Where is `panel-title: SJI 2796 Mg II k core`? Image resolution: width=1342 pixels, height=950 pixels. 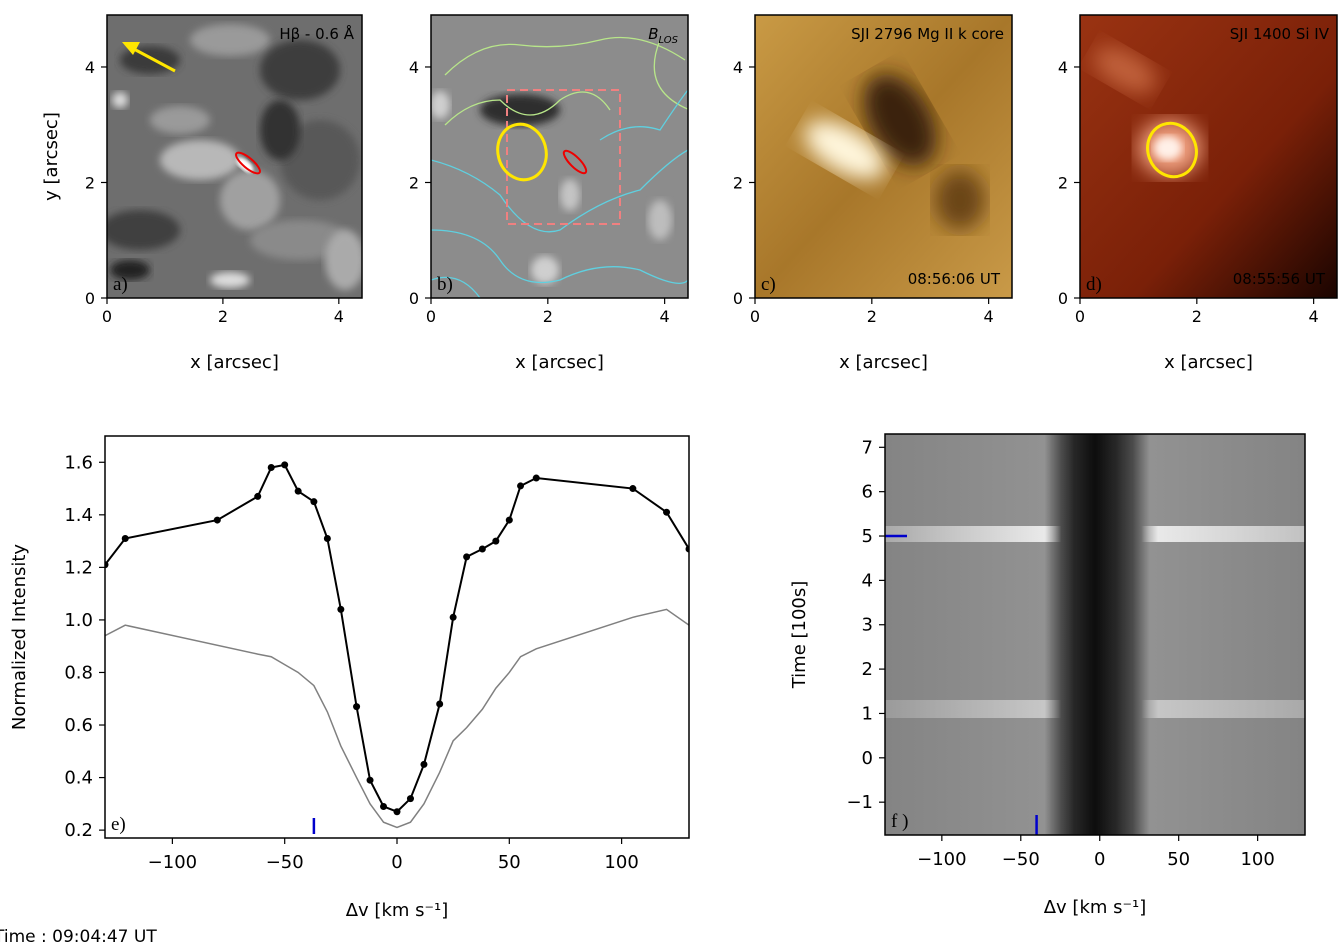 panel-title: SJI 2796 Mg II k core is located at coordinates (927, 34).